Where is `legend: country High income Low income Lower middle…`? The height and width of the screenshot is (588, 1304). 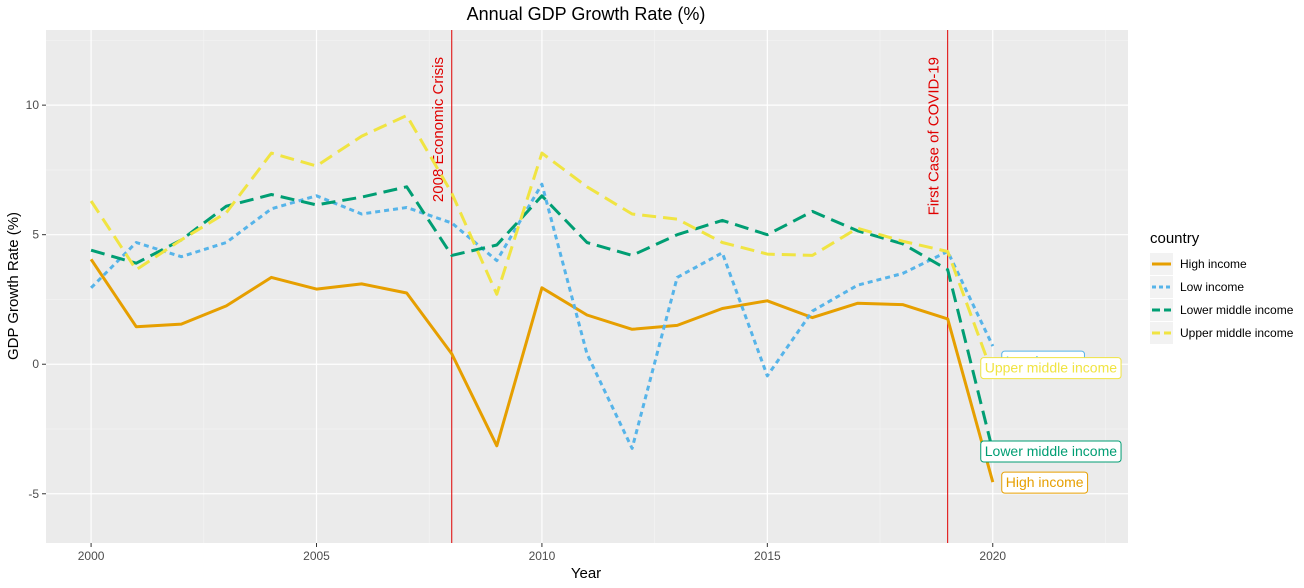
legend: country High income Low income Lower middle… is located at coordinates (1222, 287).